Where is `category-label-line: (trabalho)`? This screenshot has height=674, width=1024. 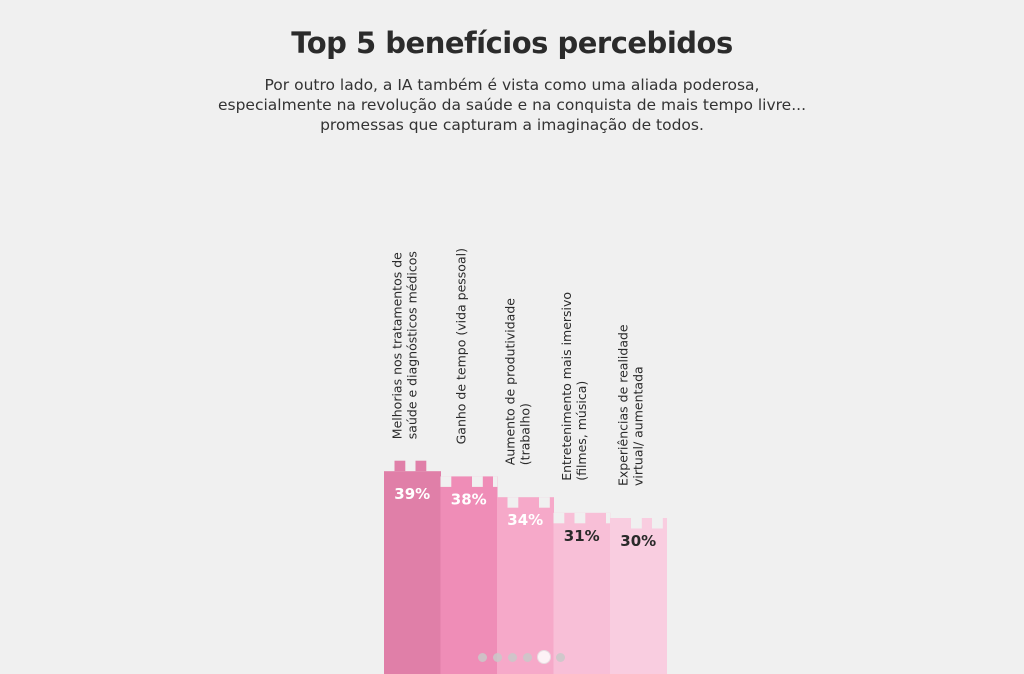 category-label-line: (trabalho) is located at coordinates (525, 434).